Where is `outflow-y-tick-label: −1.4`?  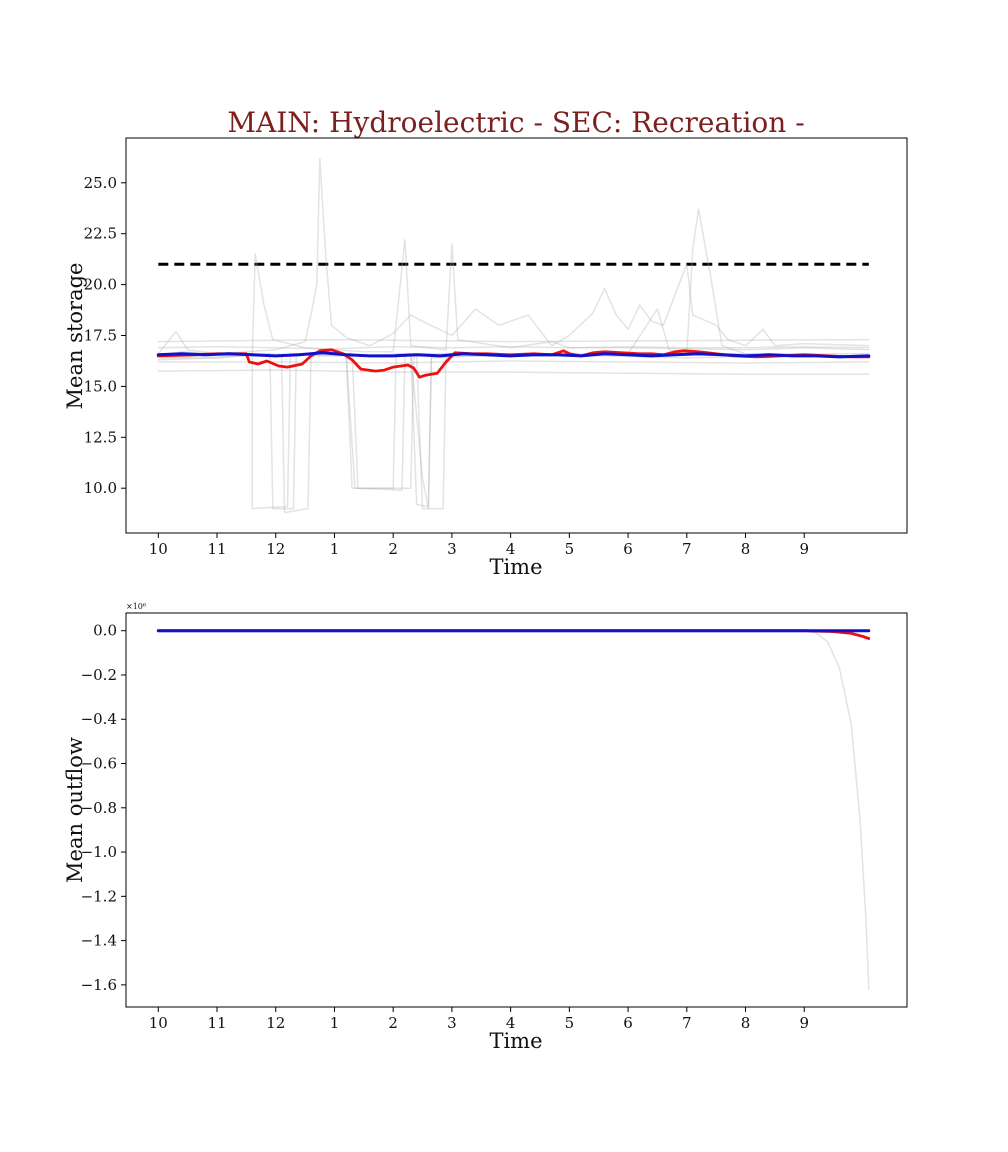
outflow-y-tick-label: −1.4 is located at coordinates (99, 941).